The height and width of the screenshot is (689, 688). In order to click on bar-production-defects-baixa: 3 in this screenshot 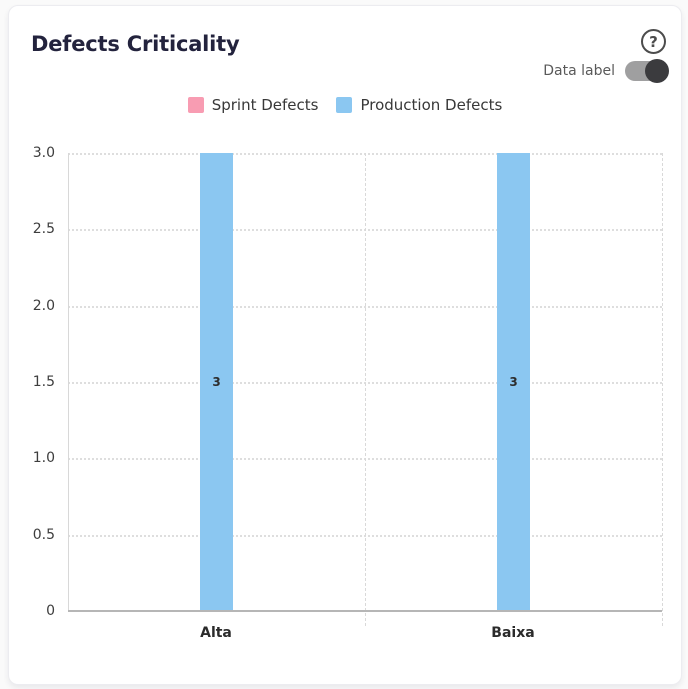, I will do `click(513, 382)`.